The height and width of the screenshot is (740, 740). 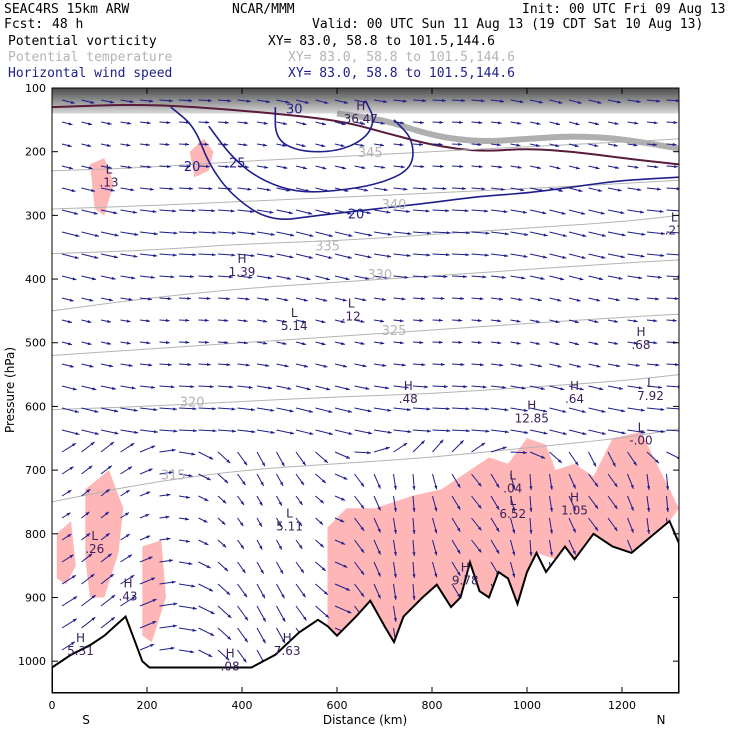 What do you see at coordinates (311, 156) in the screenshot?
I see `wind-speed-contour` at bounding box center [311, 156].